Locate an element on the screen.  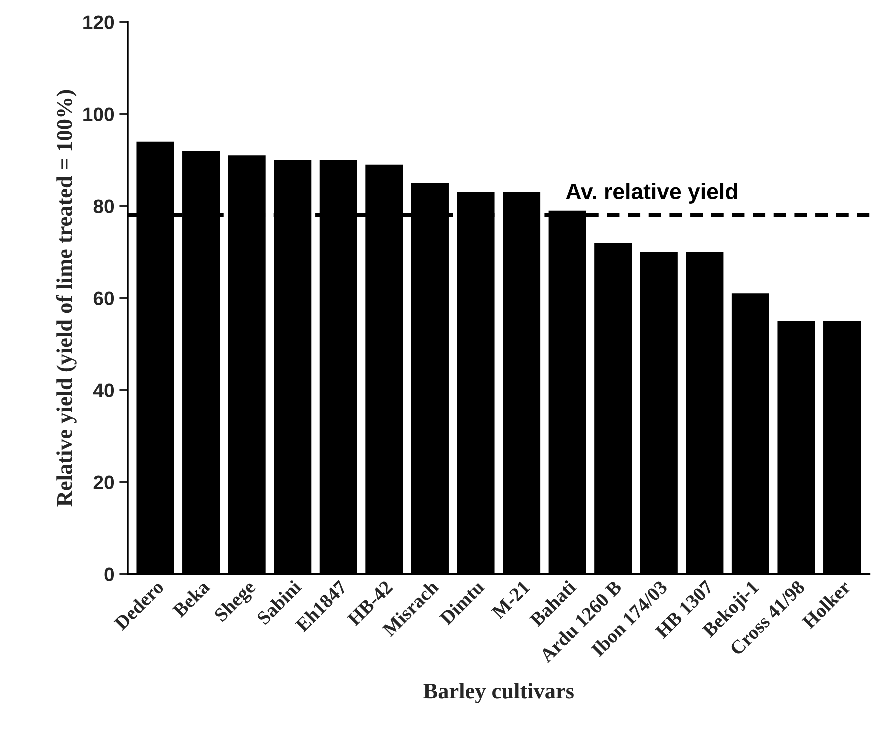
y-tick-label: 0 is located at coordinates (109, 575).